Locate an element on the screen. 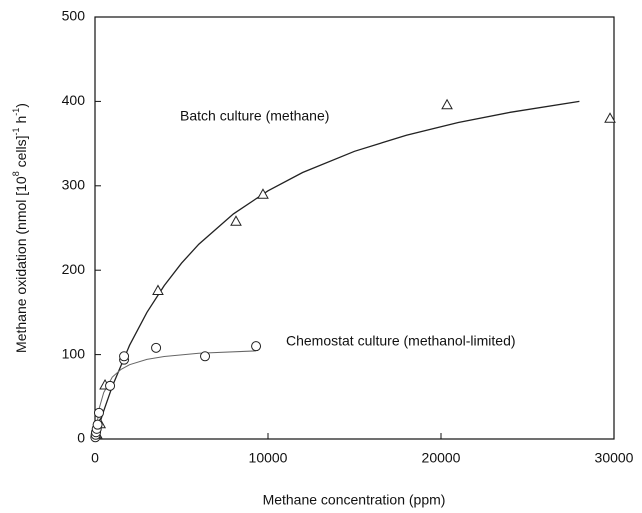  annotation: Batch culture (methane) is located at coordinates (254, 116).